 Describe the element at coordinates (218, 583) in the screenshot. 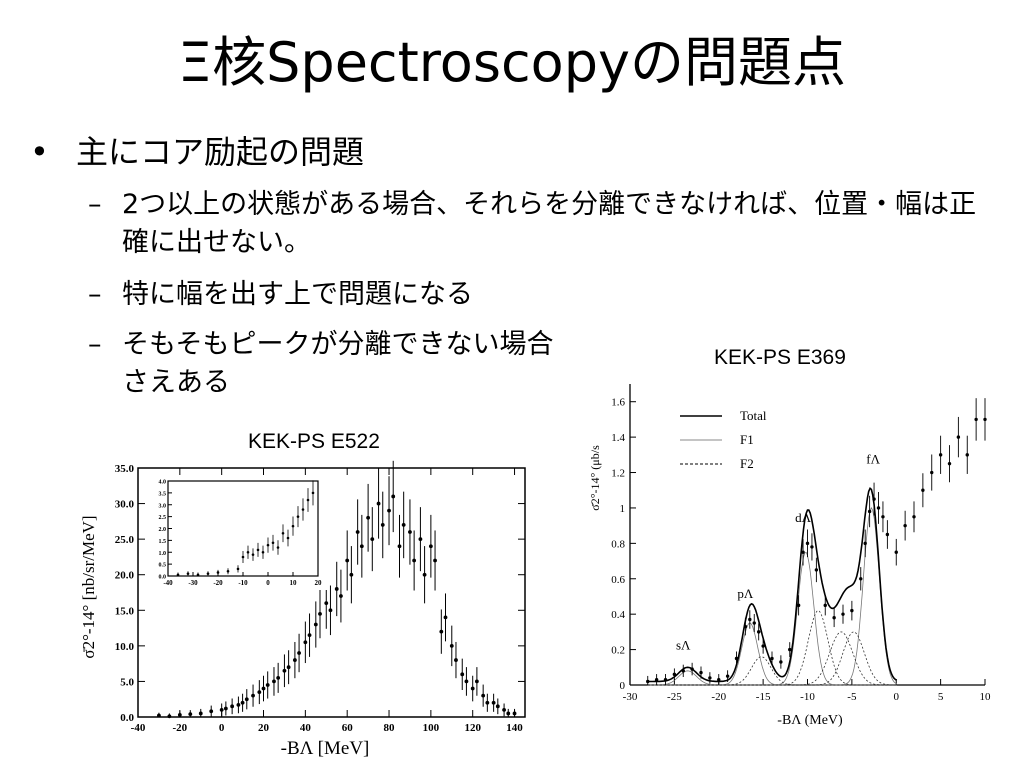

I see `inset-x-tick-label: -20` at that location.